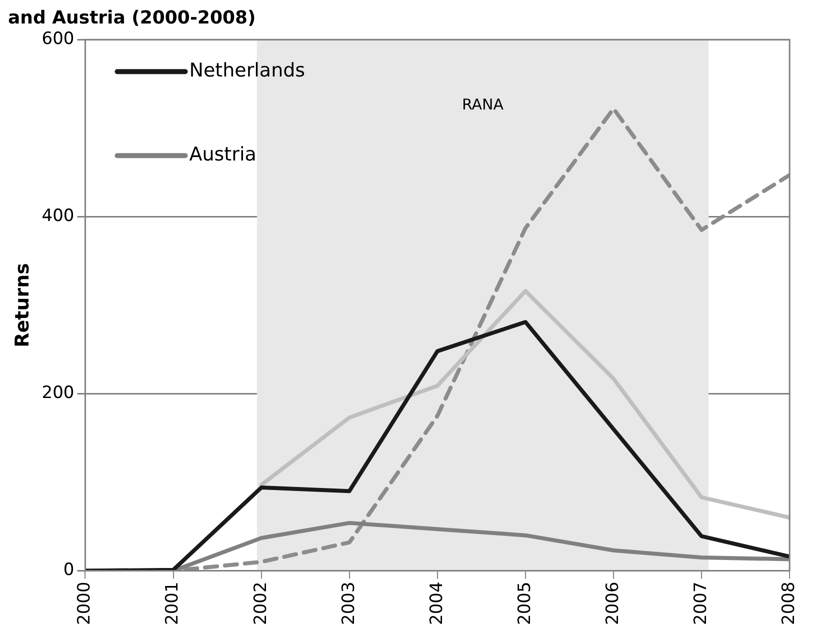 The height and width of the screenshot is (636, 821). What do you see at coordinates (612, 603) in the screenshot?
I see `x-tick-label: 2006` at bounding box center [612, 603].